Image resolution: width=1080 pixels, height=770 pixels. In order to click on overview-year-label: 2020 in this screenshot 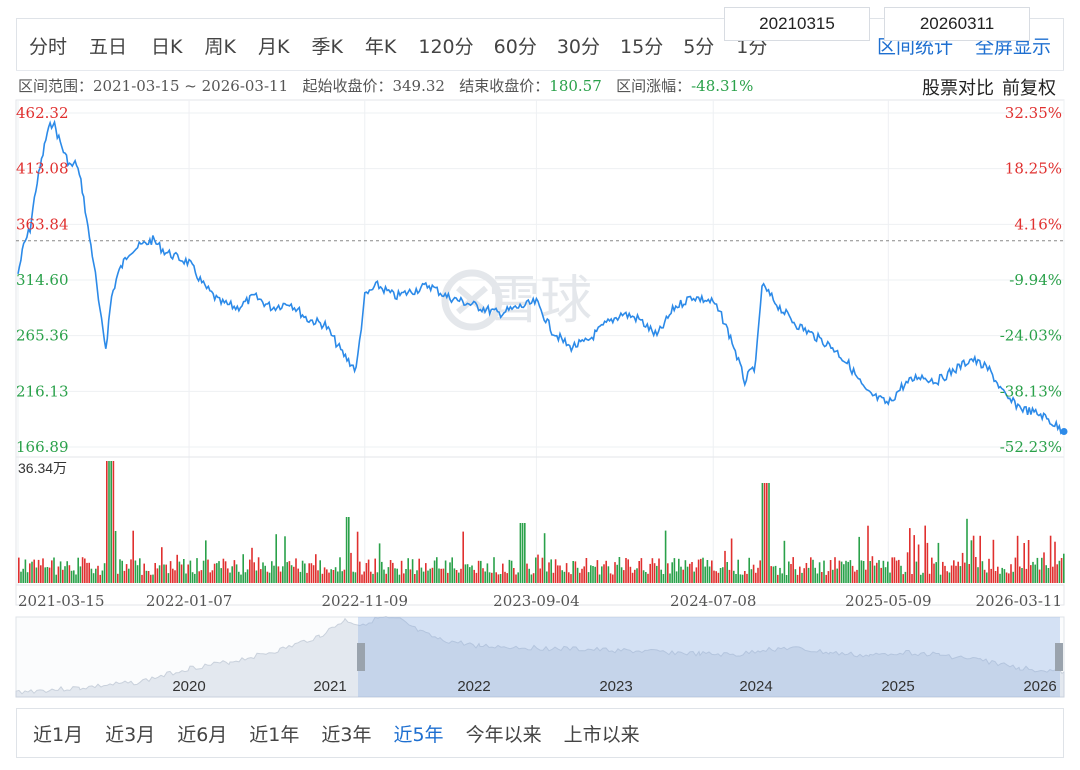, I will do `click(188, 686)`.